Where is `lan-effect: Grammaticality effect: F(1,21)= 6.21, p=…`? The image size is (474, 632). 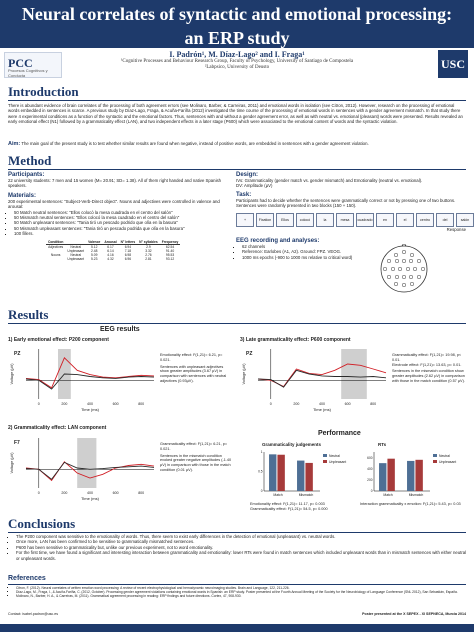
lan-effect: Grammaticality effect: F(1,21)= 6.21, p=… is located at coordinates (194, 446).